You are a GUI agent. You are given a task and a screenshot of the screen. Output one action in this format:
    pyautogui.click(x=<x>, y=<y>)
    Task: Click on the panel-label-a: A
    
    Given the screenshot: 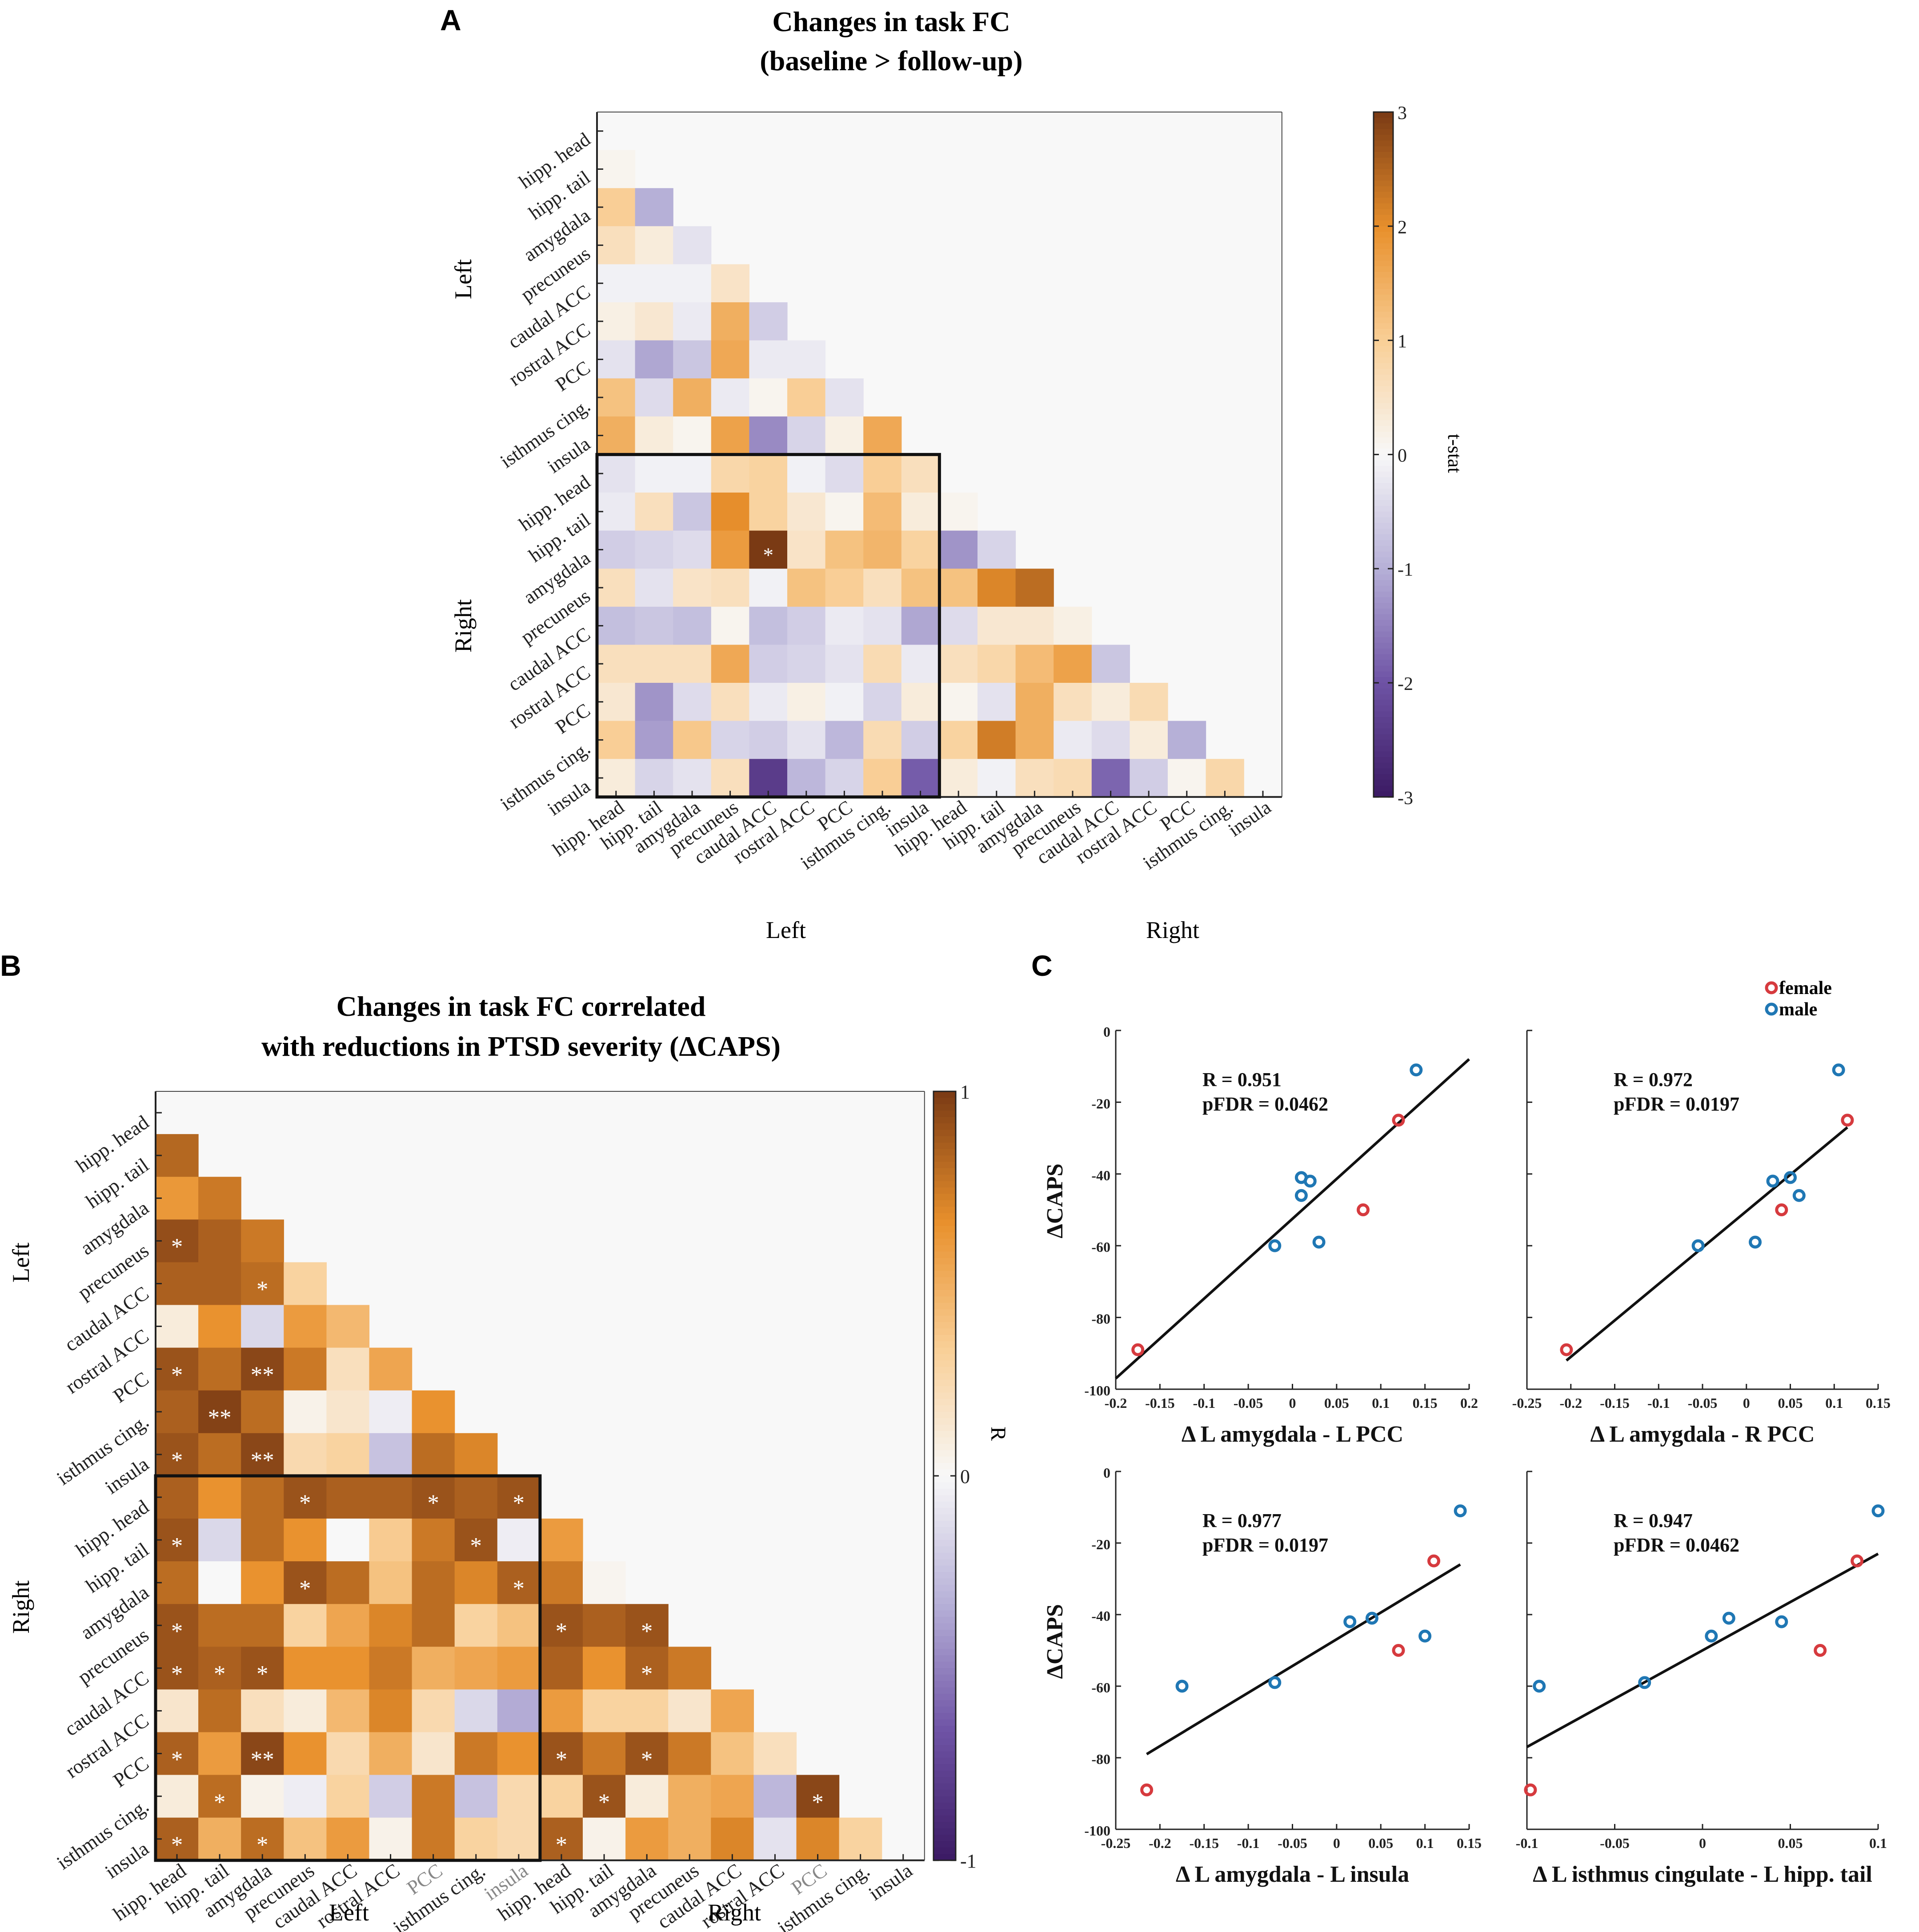 What is the action you would take?
    pyautogui.click(x=451, y=20)
    